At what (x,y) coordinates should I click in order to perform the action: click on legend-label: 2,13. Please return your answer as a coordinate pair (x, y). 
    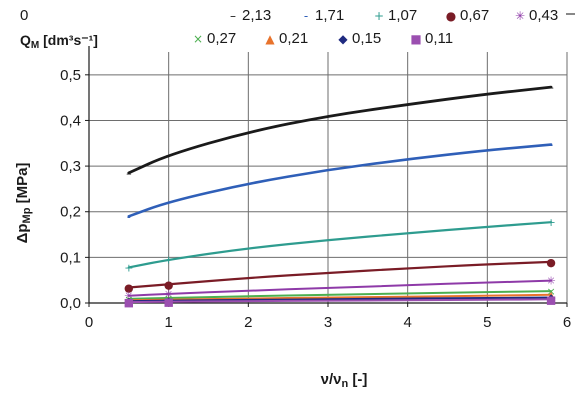
    Looking at the image, I should click on (256, 15).